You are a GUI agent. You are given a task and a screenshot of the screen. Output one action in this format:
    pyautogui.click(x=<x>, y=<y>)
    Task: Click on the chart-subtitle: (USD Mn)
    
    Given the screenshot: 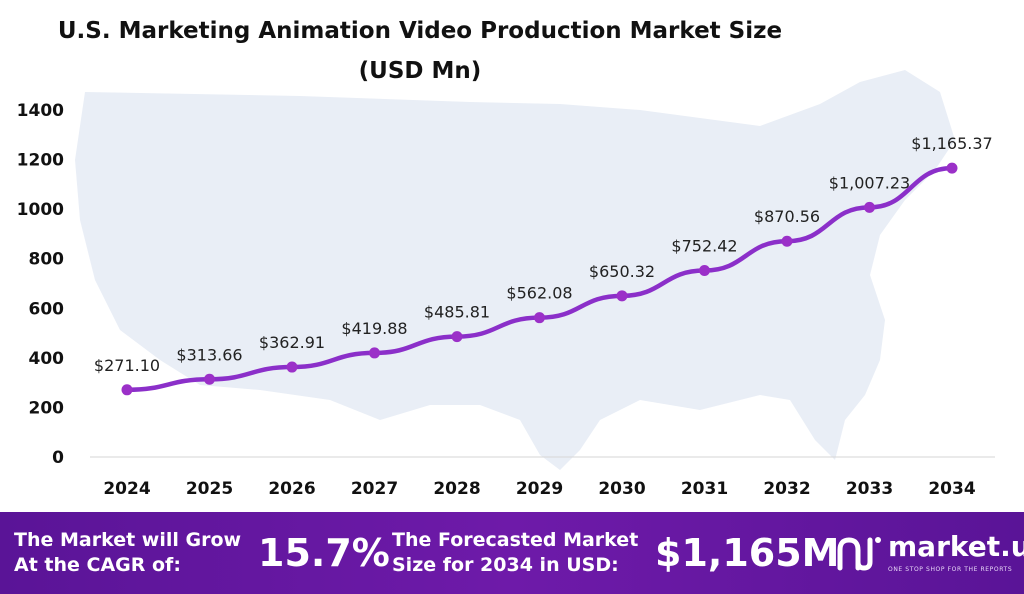 What is the action you would take?
    pyautogui.click(x=420, y=71)
    